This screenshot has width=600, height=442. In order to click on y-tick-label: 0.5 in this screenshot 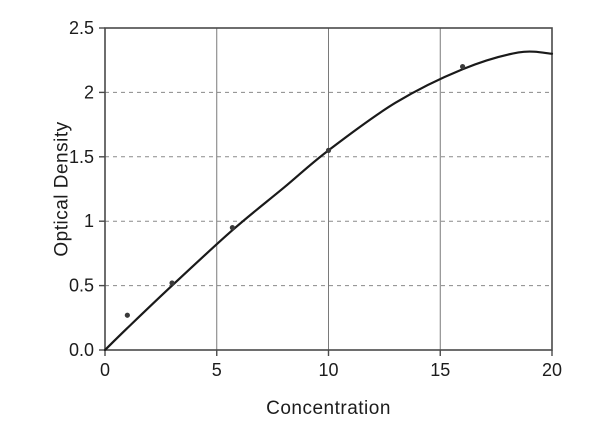, I will do `click(81, 286)`.